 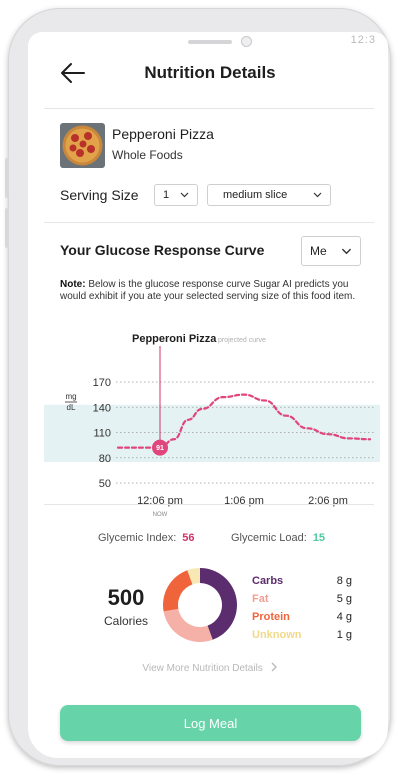 What do you see at coordinates (328, 501) in the screenshot?
I see `x-tick-label: 2:06 pm` at bounding box center [328, 501].